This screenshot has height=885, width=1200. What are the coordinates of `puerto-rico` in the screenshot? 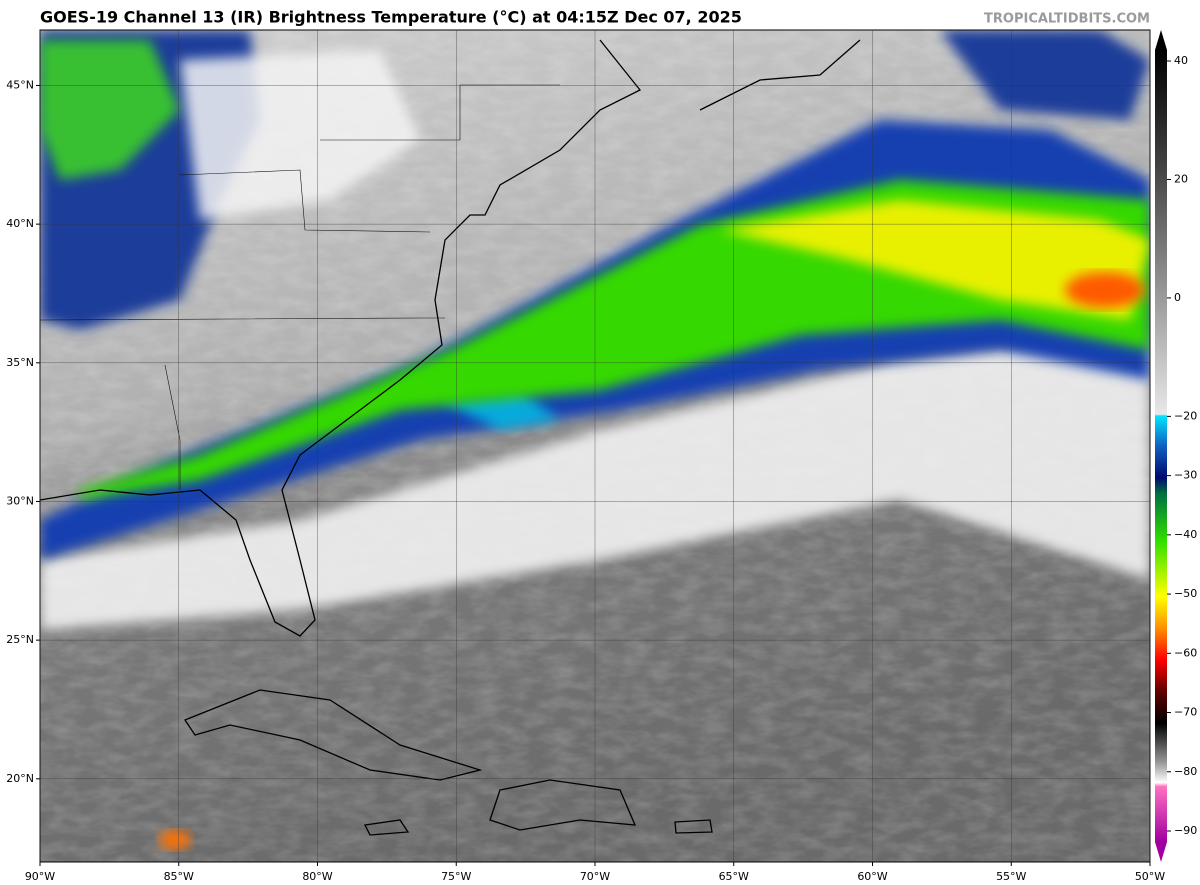 It's located at (693, 826).